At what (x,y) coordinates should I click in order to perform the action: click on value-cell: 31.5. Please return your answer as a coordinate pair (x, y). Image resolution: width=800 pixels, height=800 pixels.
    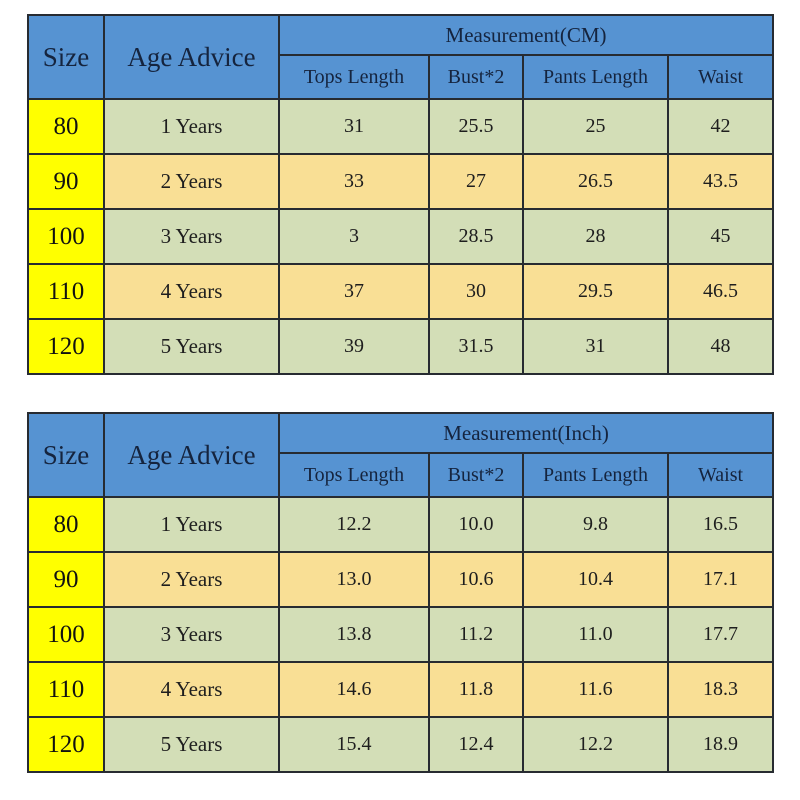
    Looking at the image, I should click on (476, 346).